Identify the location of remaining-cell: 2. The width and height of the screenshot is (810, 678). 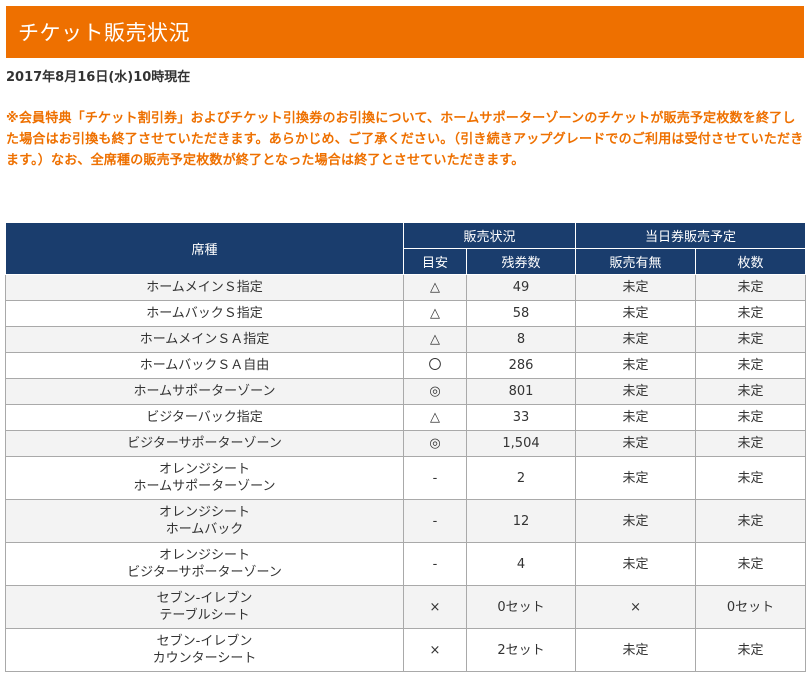
(521, 478).